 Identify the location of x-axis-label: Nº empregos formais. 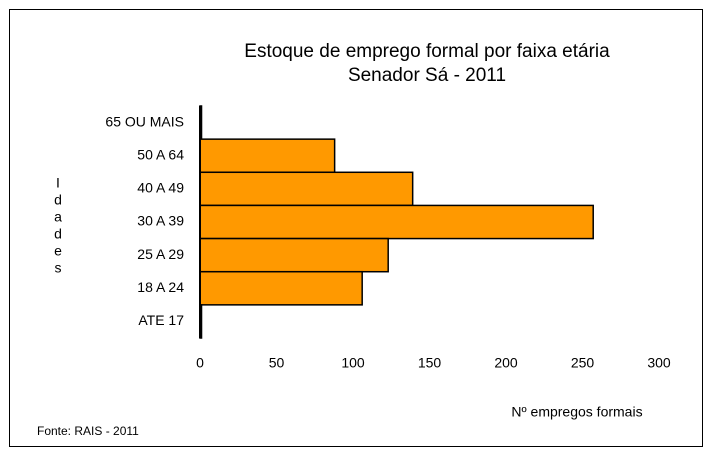
(576, 412).